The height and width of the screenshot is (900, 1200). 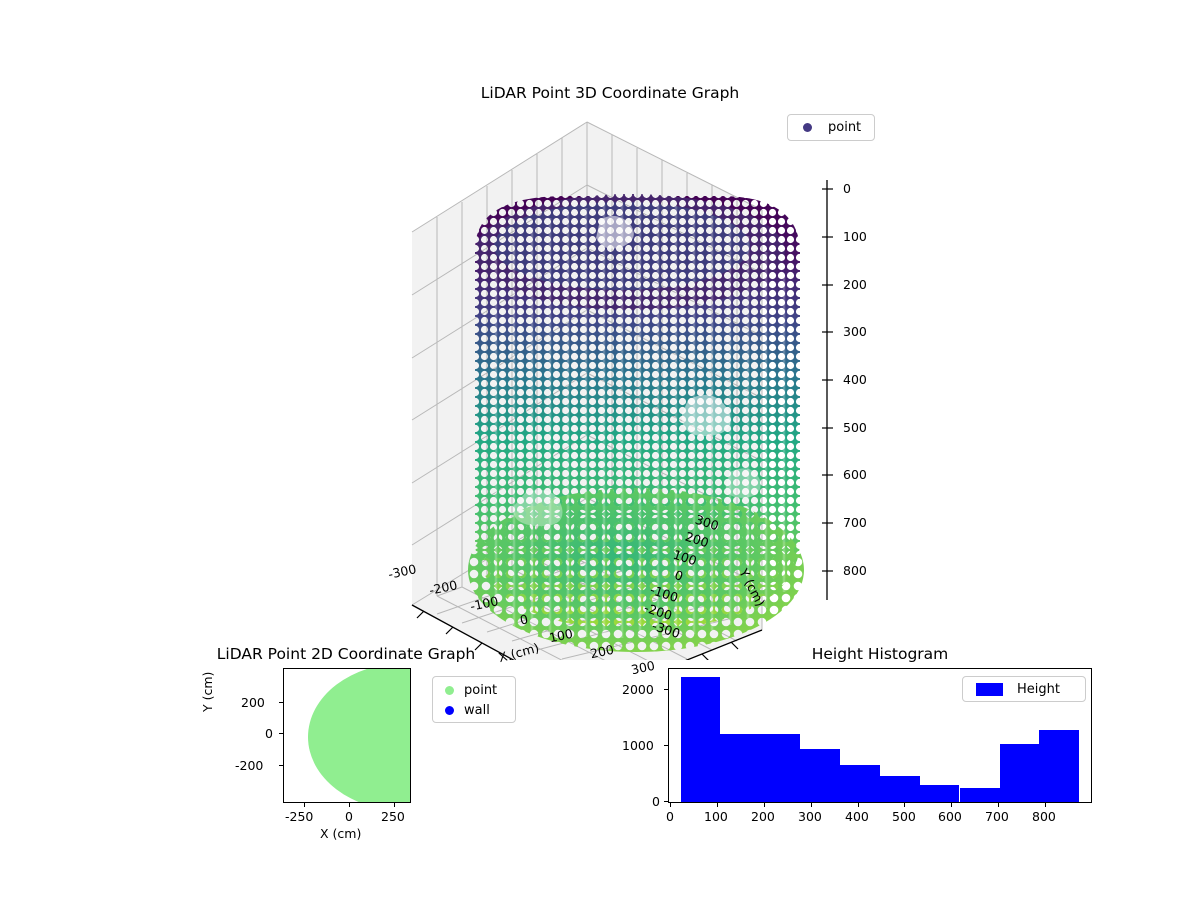 I want to click on point-cloud-scanlines, so click(x=640, y=420).